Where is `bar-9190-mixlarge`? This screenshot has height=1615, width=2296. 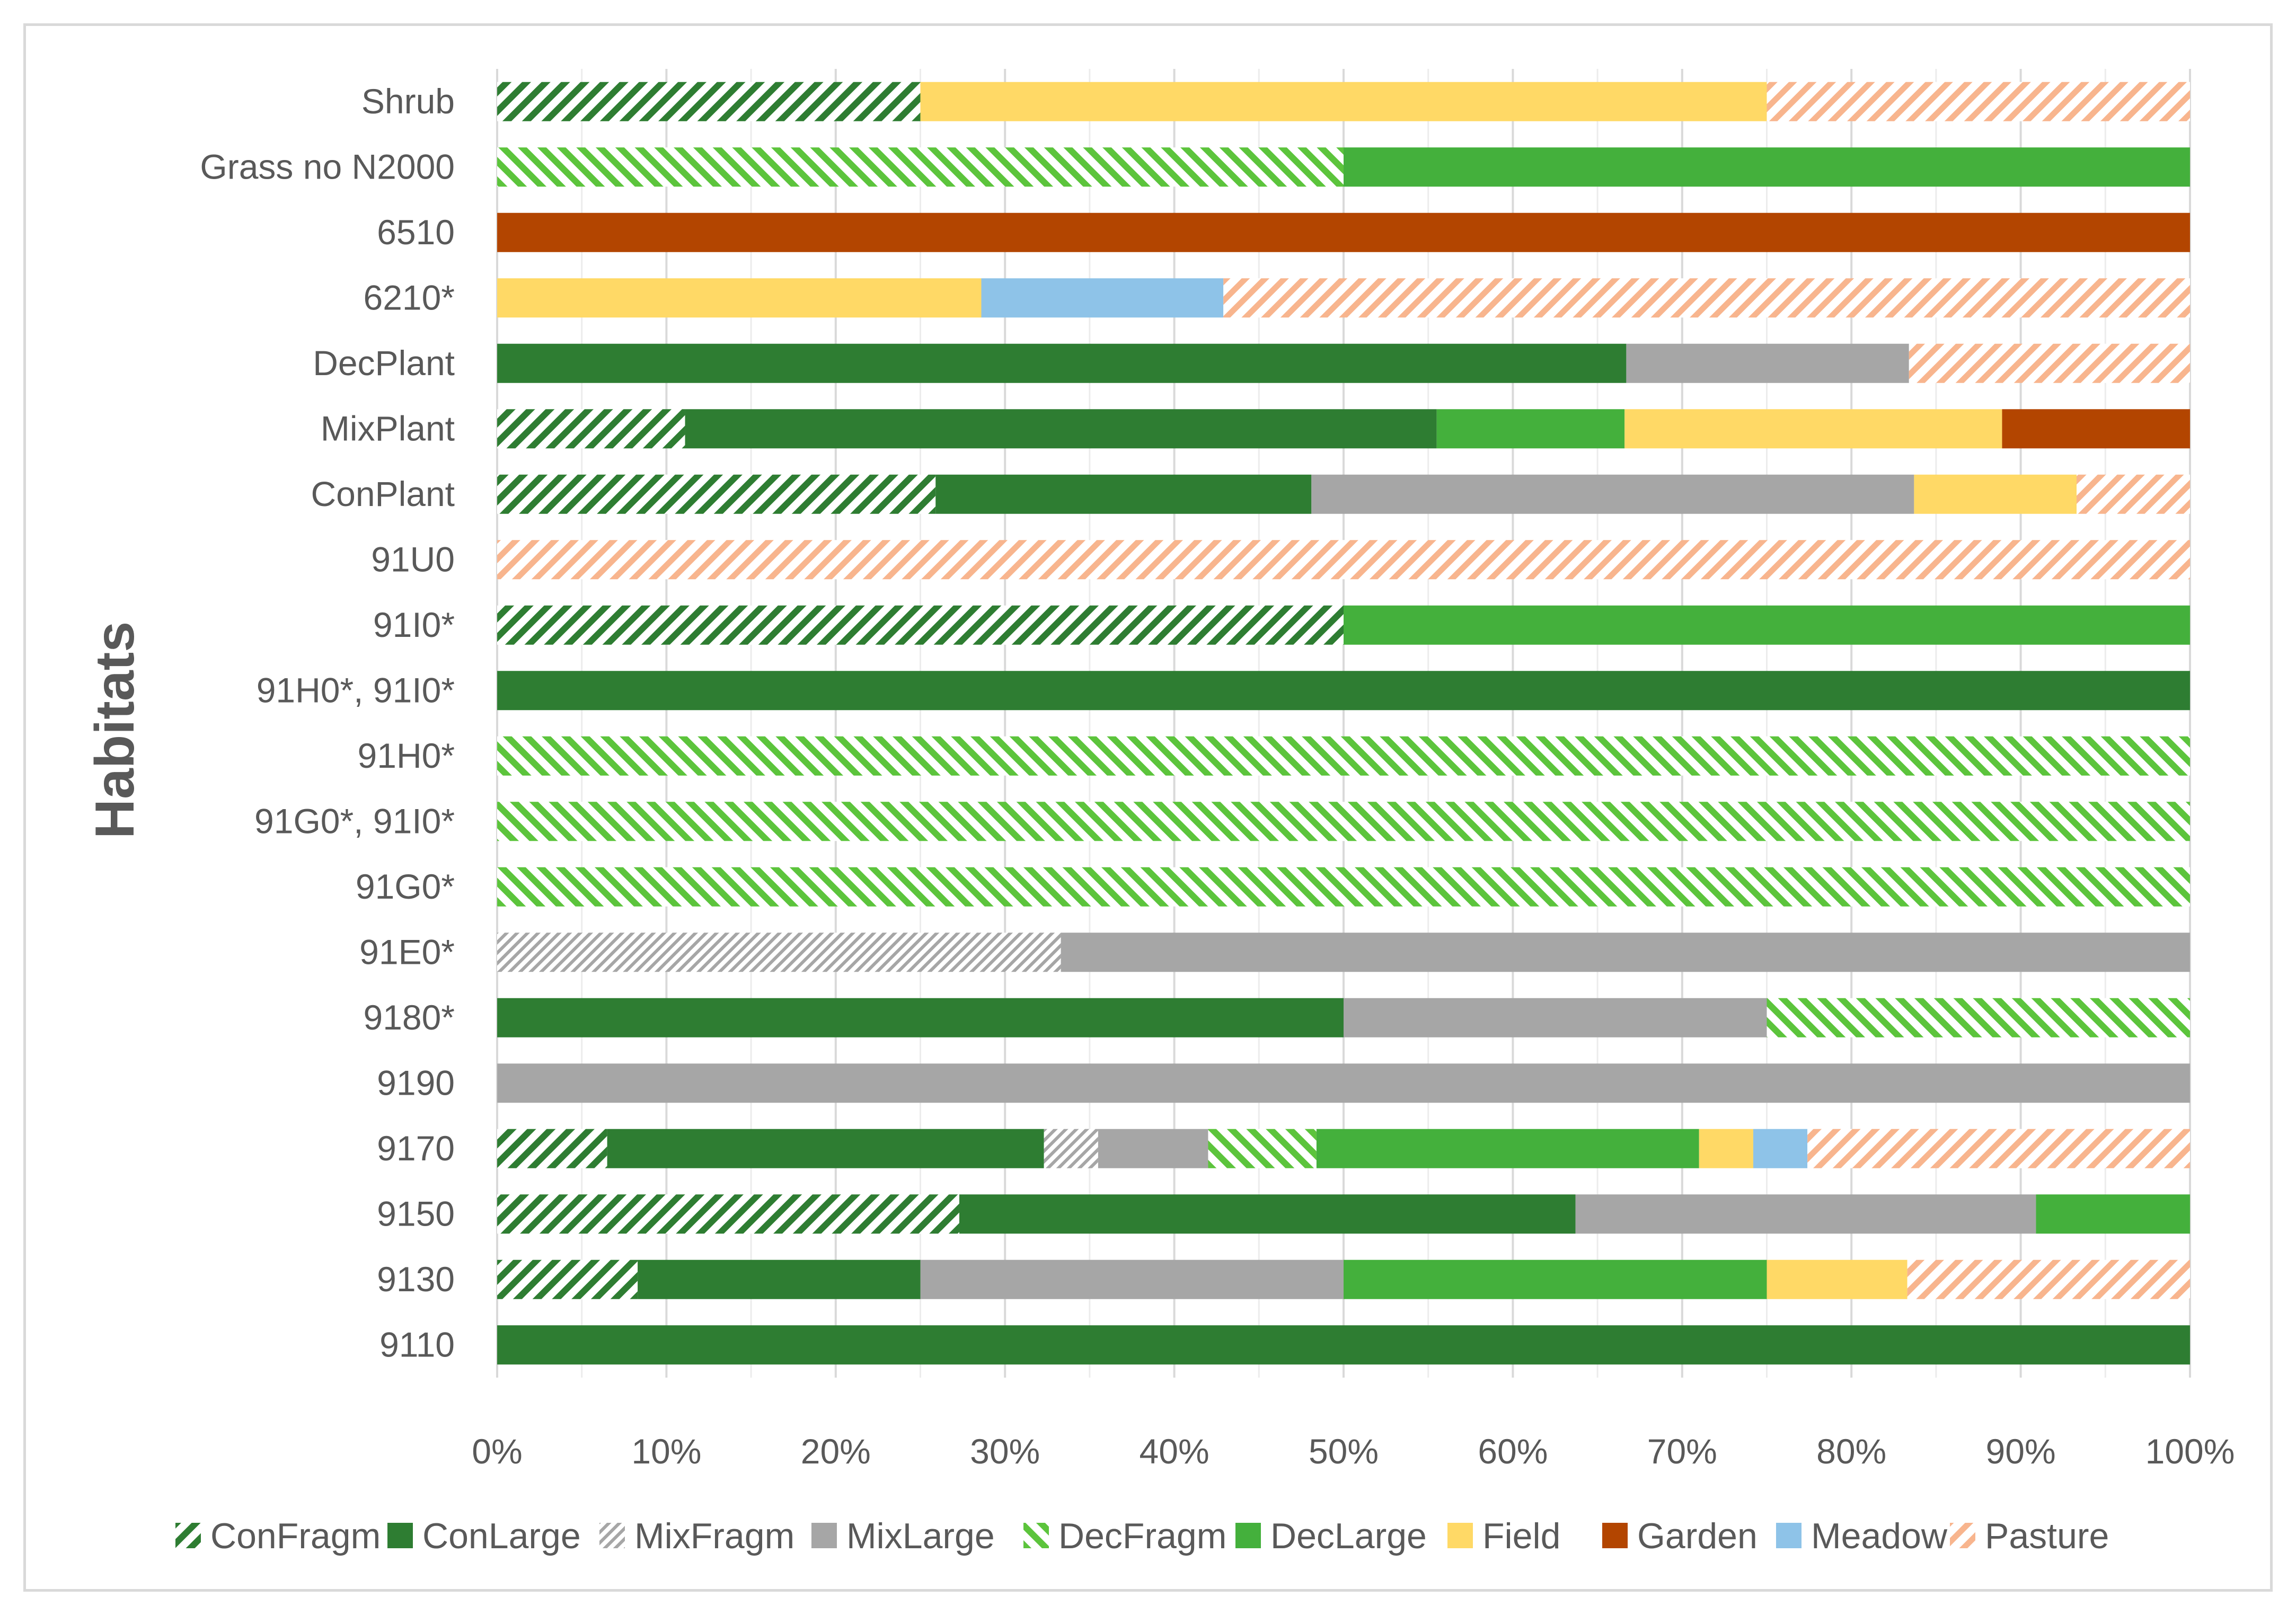
bar-9190-mixlarge is located at coordinates (1343, 1083).